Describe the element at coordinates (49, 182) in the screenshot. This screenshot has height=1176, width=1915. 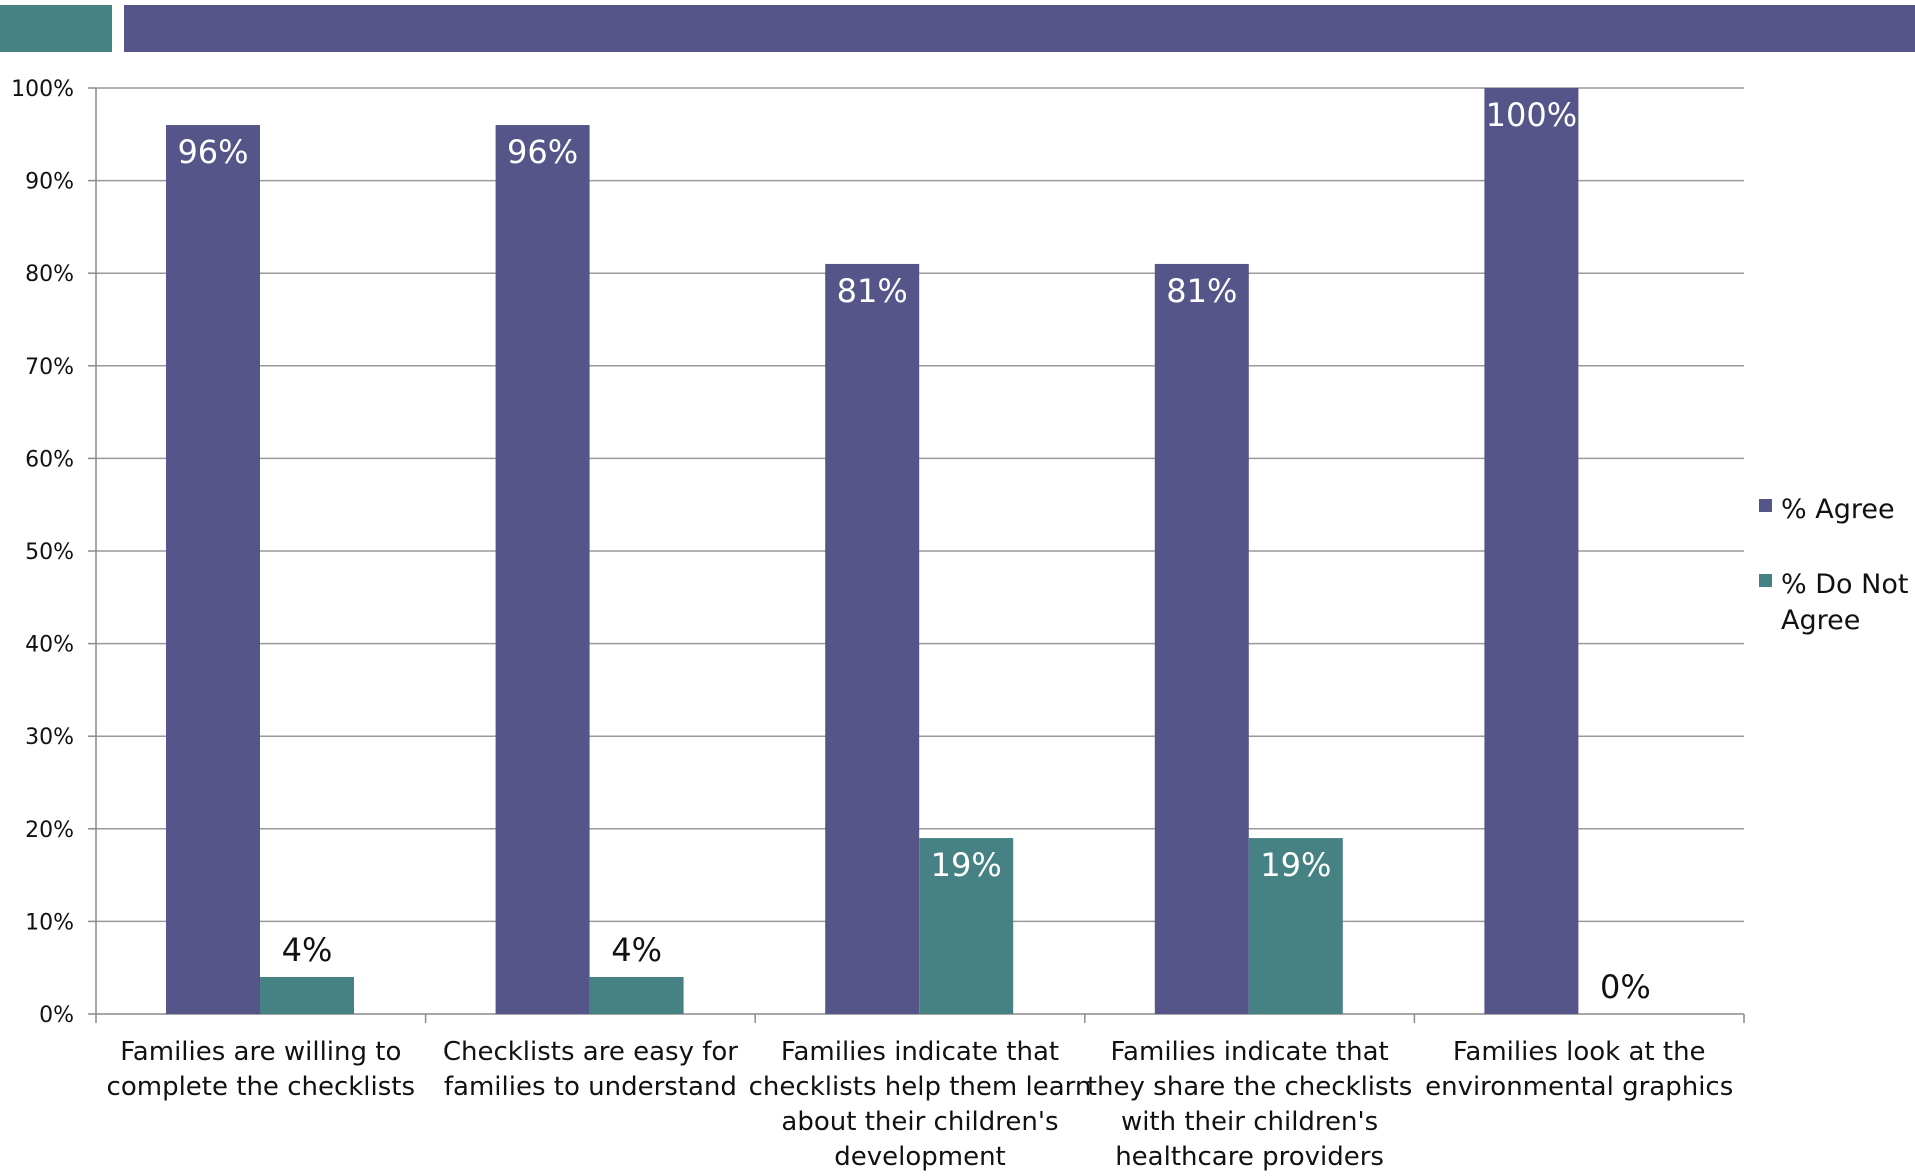
I see `y-tick-label: 90%` at that location.